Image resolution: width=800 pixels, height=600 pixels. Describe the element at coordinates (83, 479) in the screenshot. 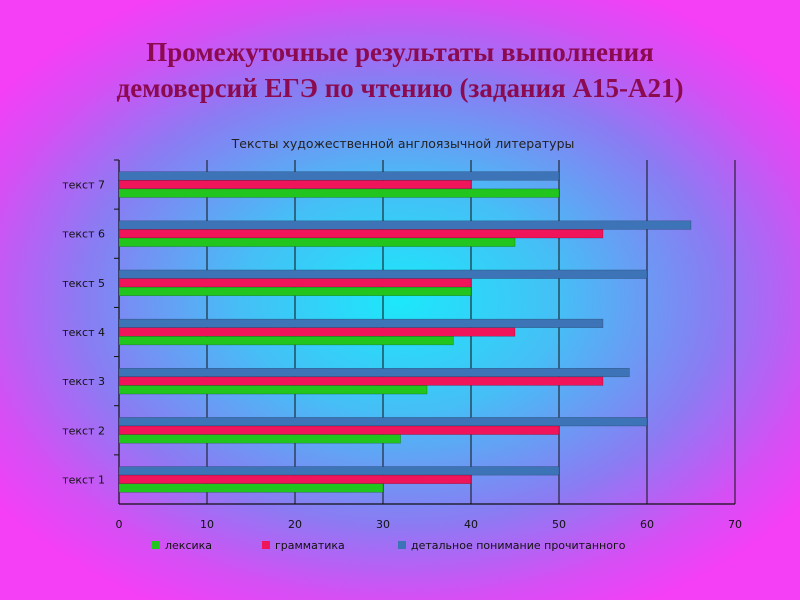

I see `category-label: текст 1` at that location.